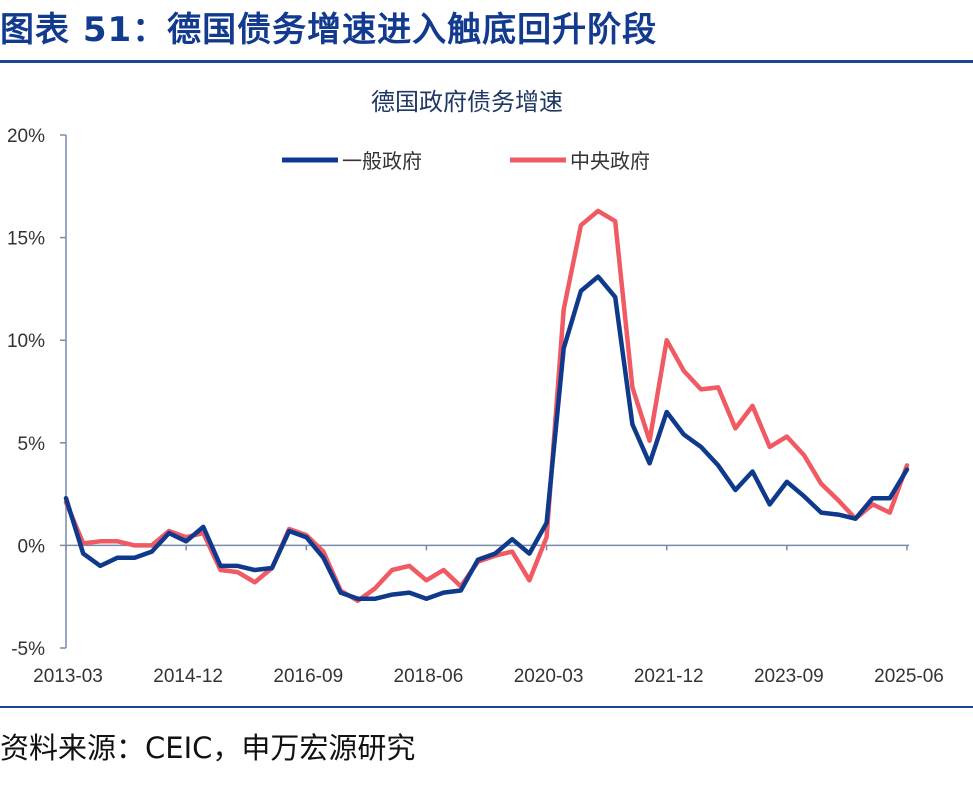 The height and width of the screenshot is (786, 973). What do you see at coordinates (610, 161) in the screenshot?
I see `legend-label-central: 中央政府` at bounding box center [610, 161].